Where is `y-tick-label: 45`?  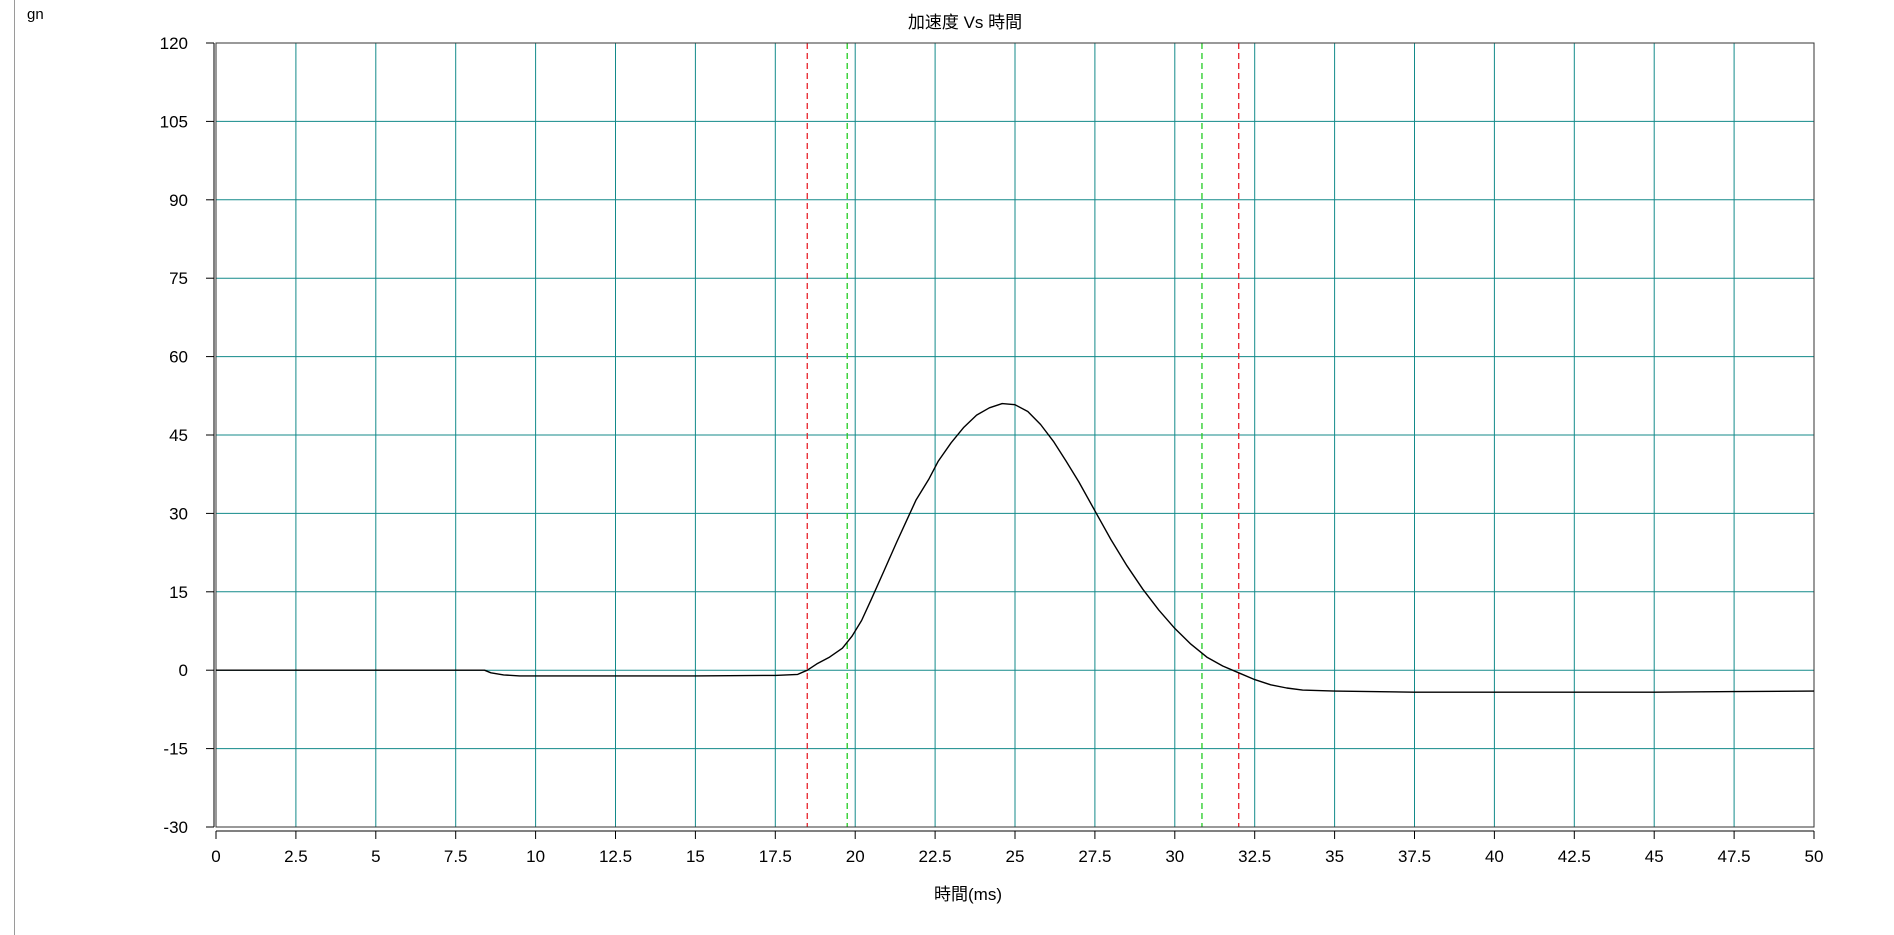 y-tick-label: 45 is located at coordinates (178, 435).